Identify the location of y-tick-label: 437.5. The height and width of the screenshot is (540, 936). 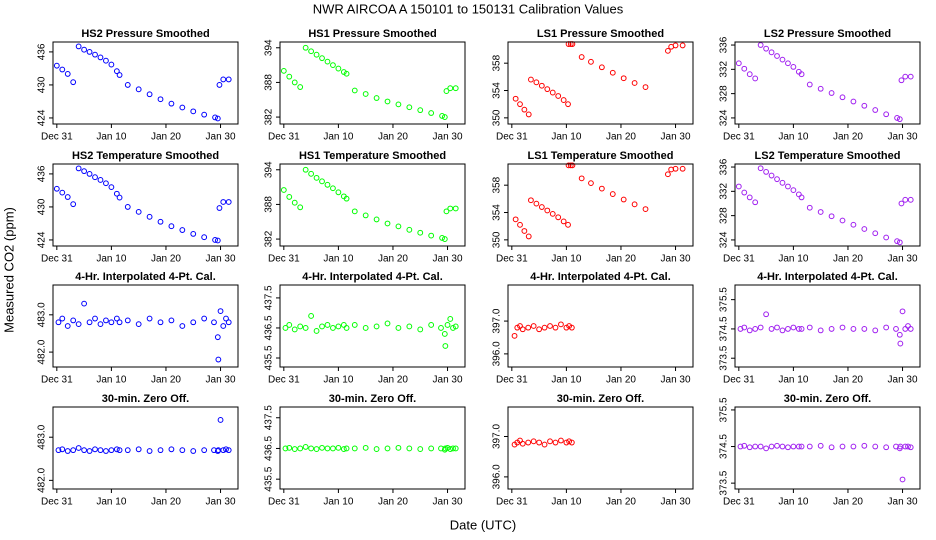
(269, 297).